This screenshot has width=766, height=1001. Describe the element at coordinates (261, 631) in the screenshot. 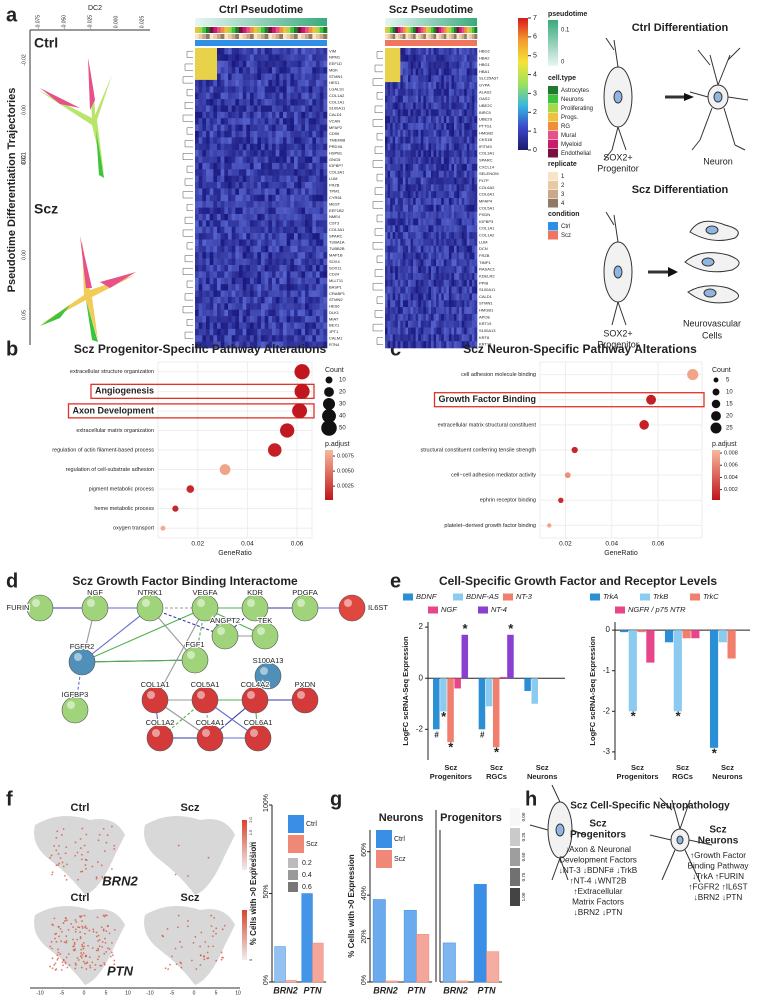

I see `node-shine` at that location.